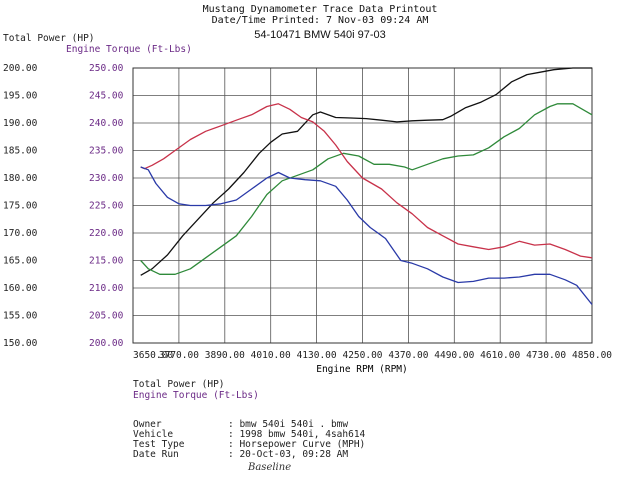 The image size is (640, 480). Describe the element at coordinates (129, 49) in the screenshot. I see `torque-axis-title: Engine Torque (Ft-Lbs)` at that location.